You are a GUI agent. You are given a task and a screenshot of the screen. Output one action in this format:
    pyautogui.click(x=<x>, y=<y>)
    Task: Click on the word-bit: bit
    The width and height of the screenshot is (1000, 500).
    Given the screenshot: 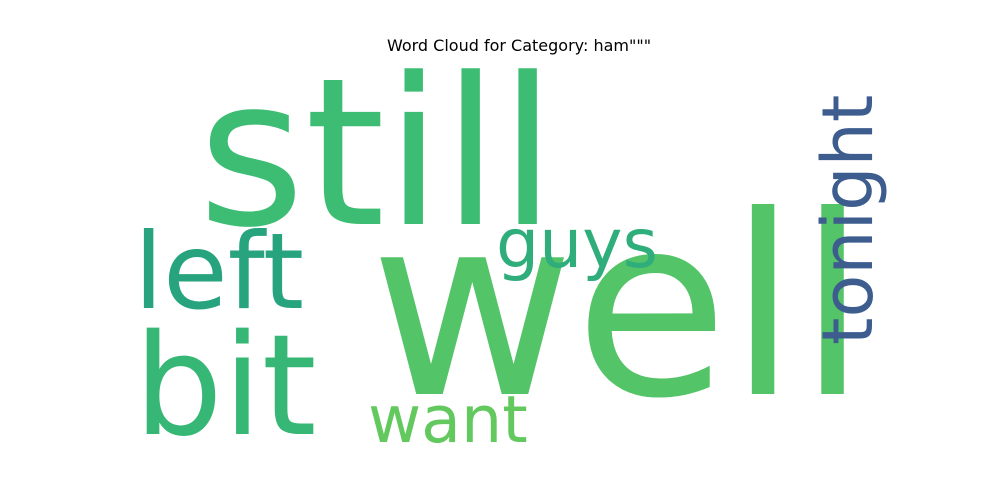 What is the action you would take?
    pyautogui.click(x=225, y=386)
    